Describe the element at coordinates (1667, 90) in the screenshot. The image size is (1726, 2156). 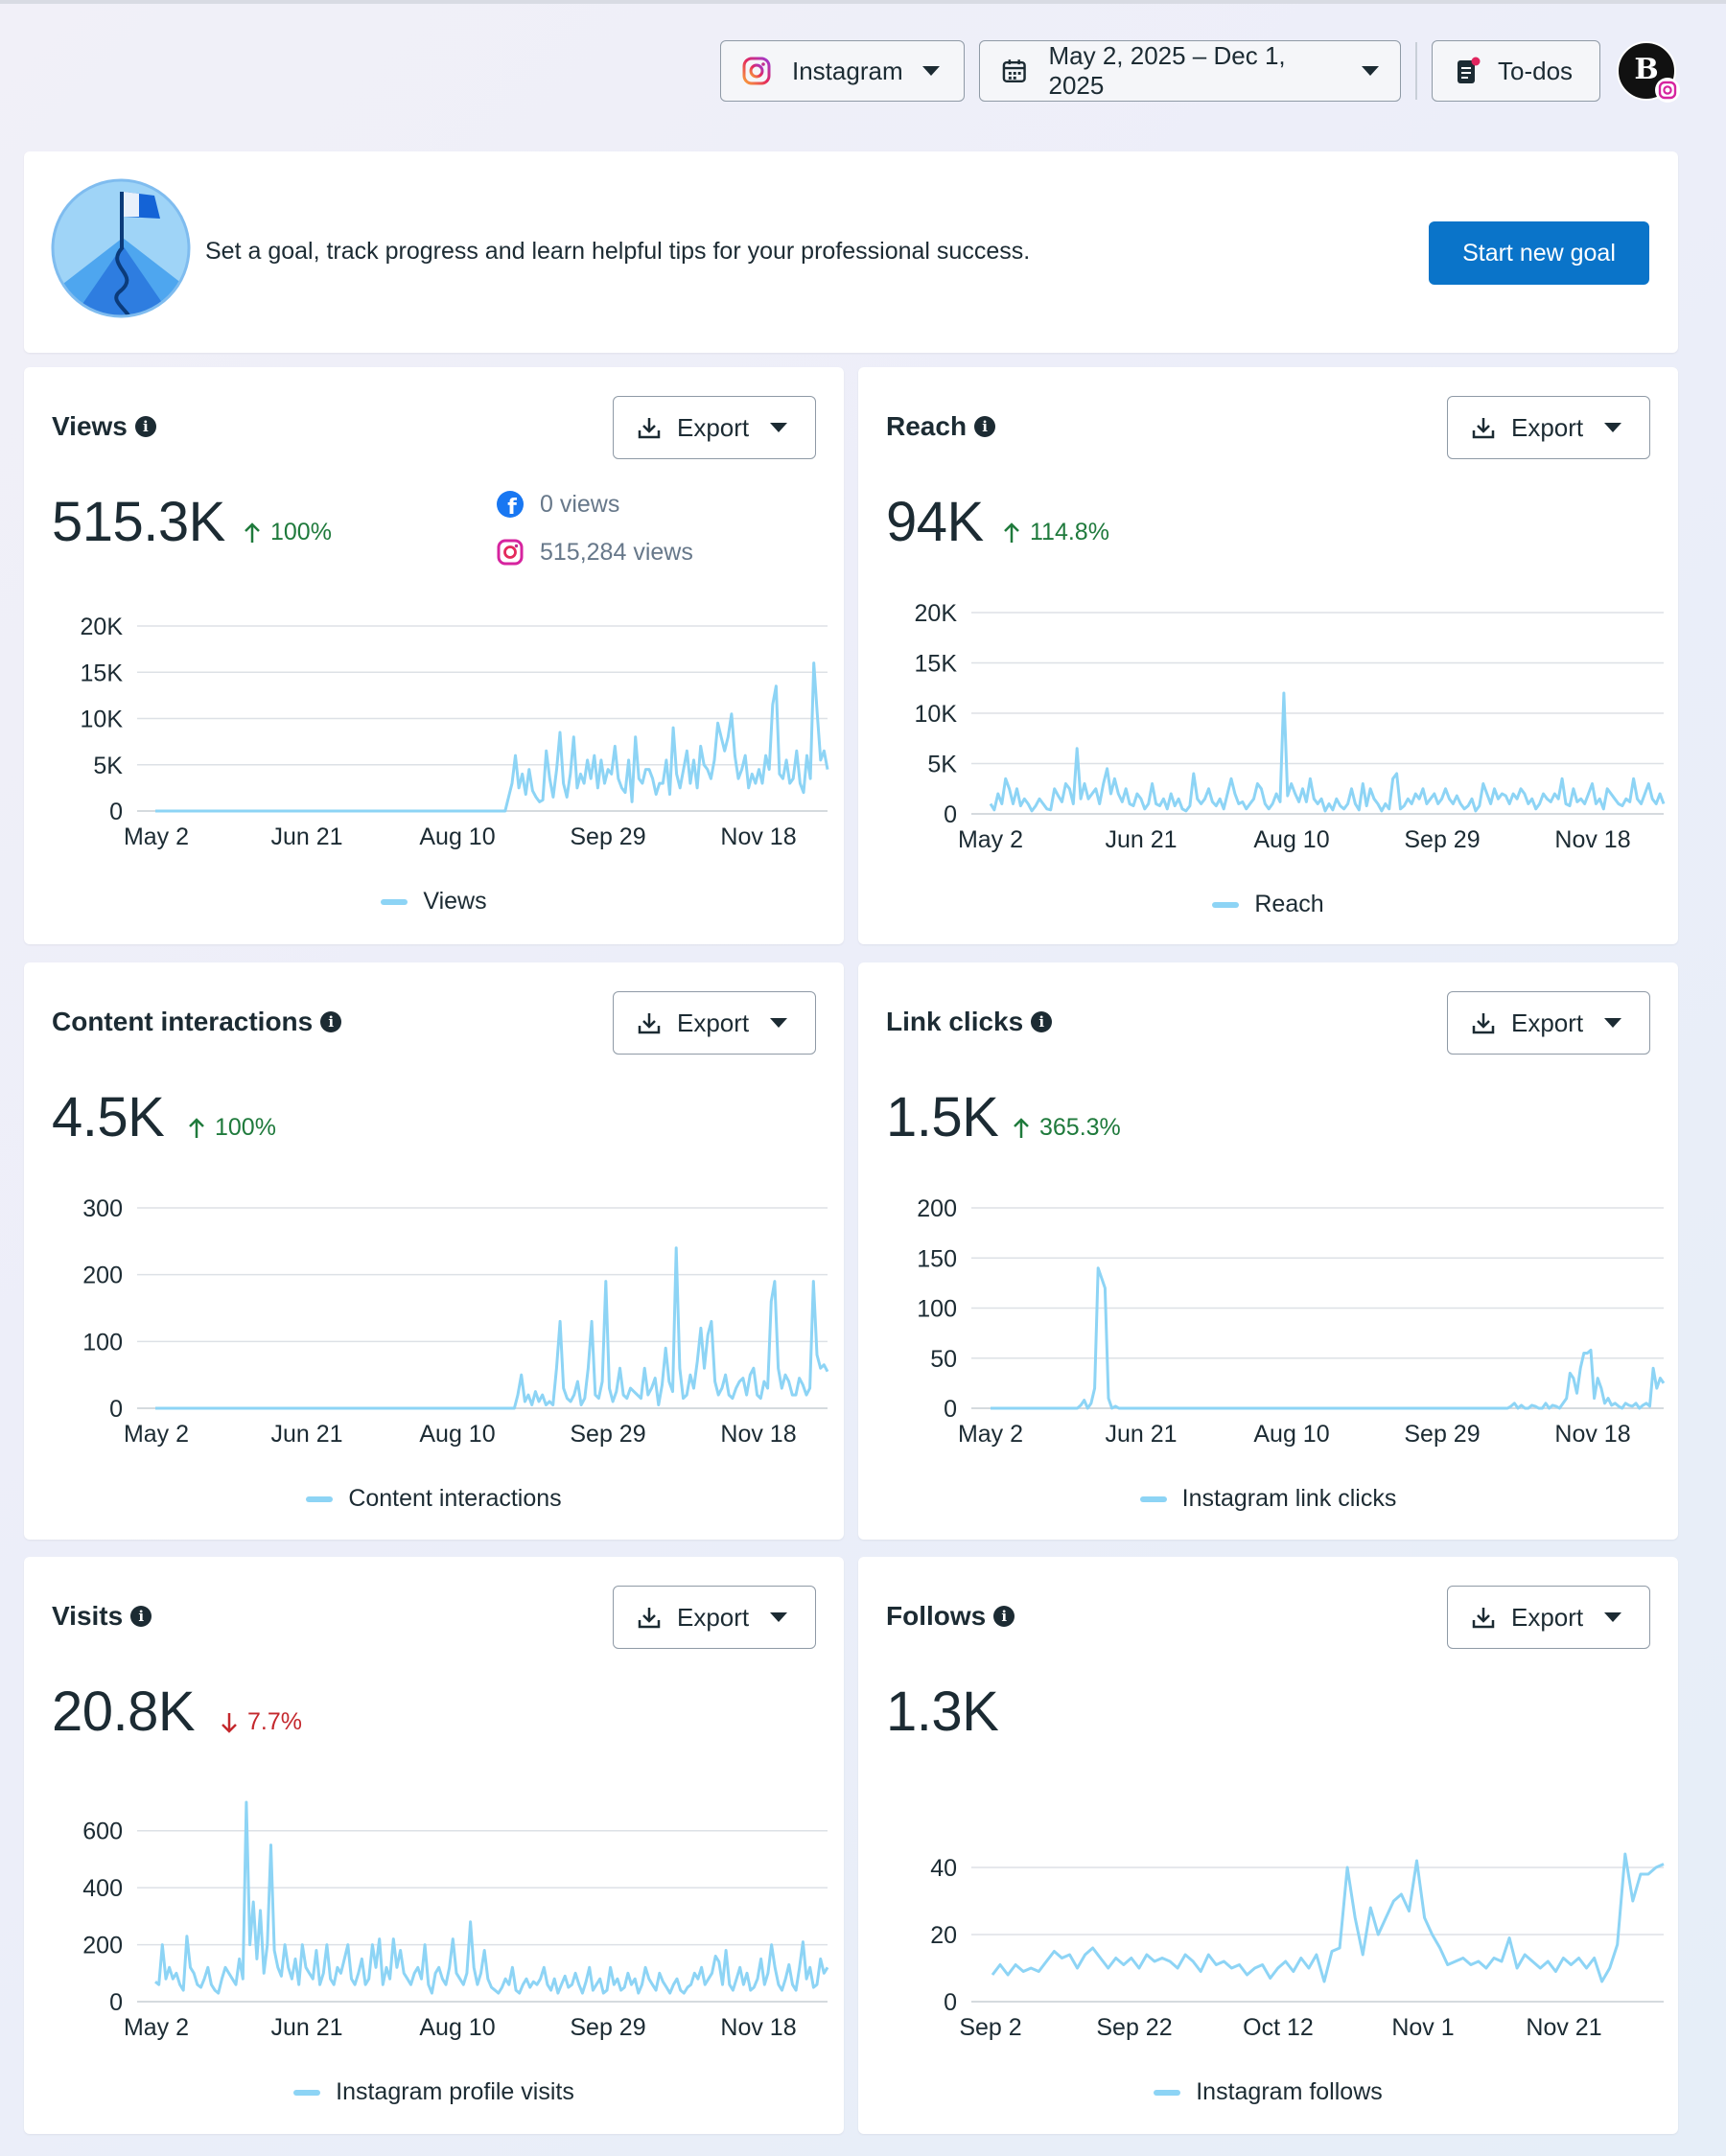
I see `instagram-badge-icon` at that location.